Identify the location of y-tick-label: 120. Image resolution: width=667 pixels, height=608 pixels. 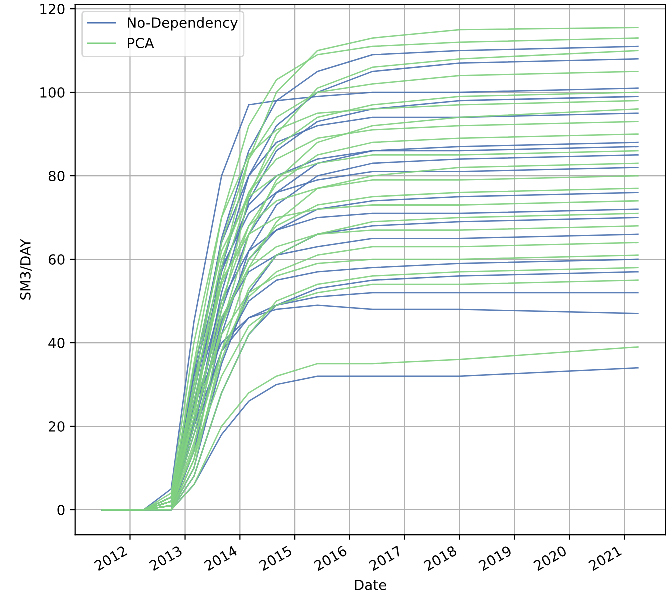
(52, 9).